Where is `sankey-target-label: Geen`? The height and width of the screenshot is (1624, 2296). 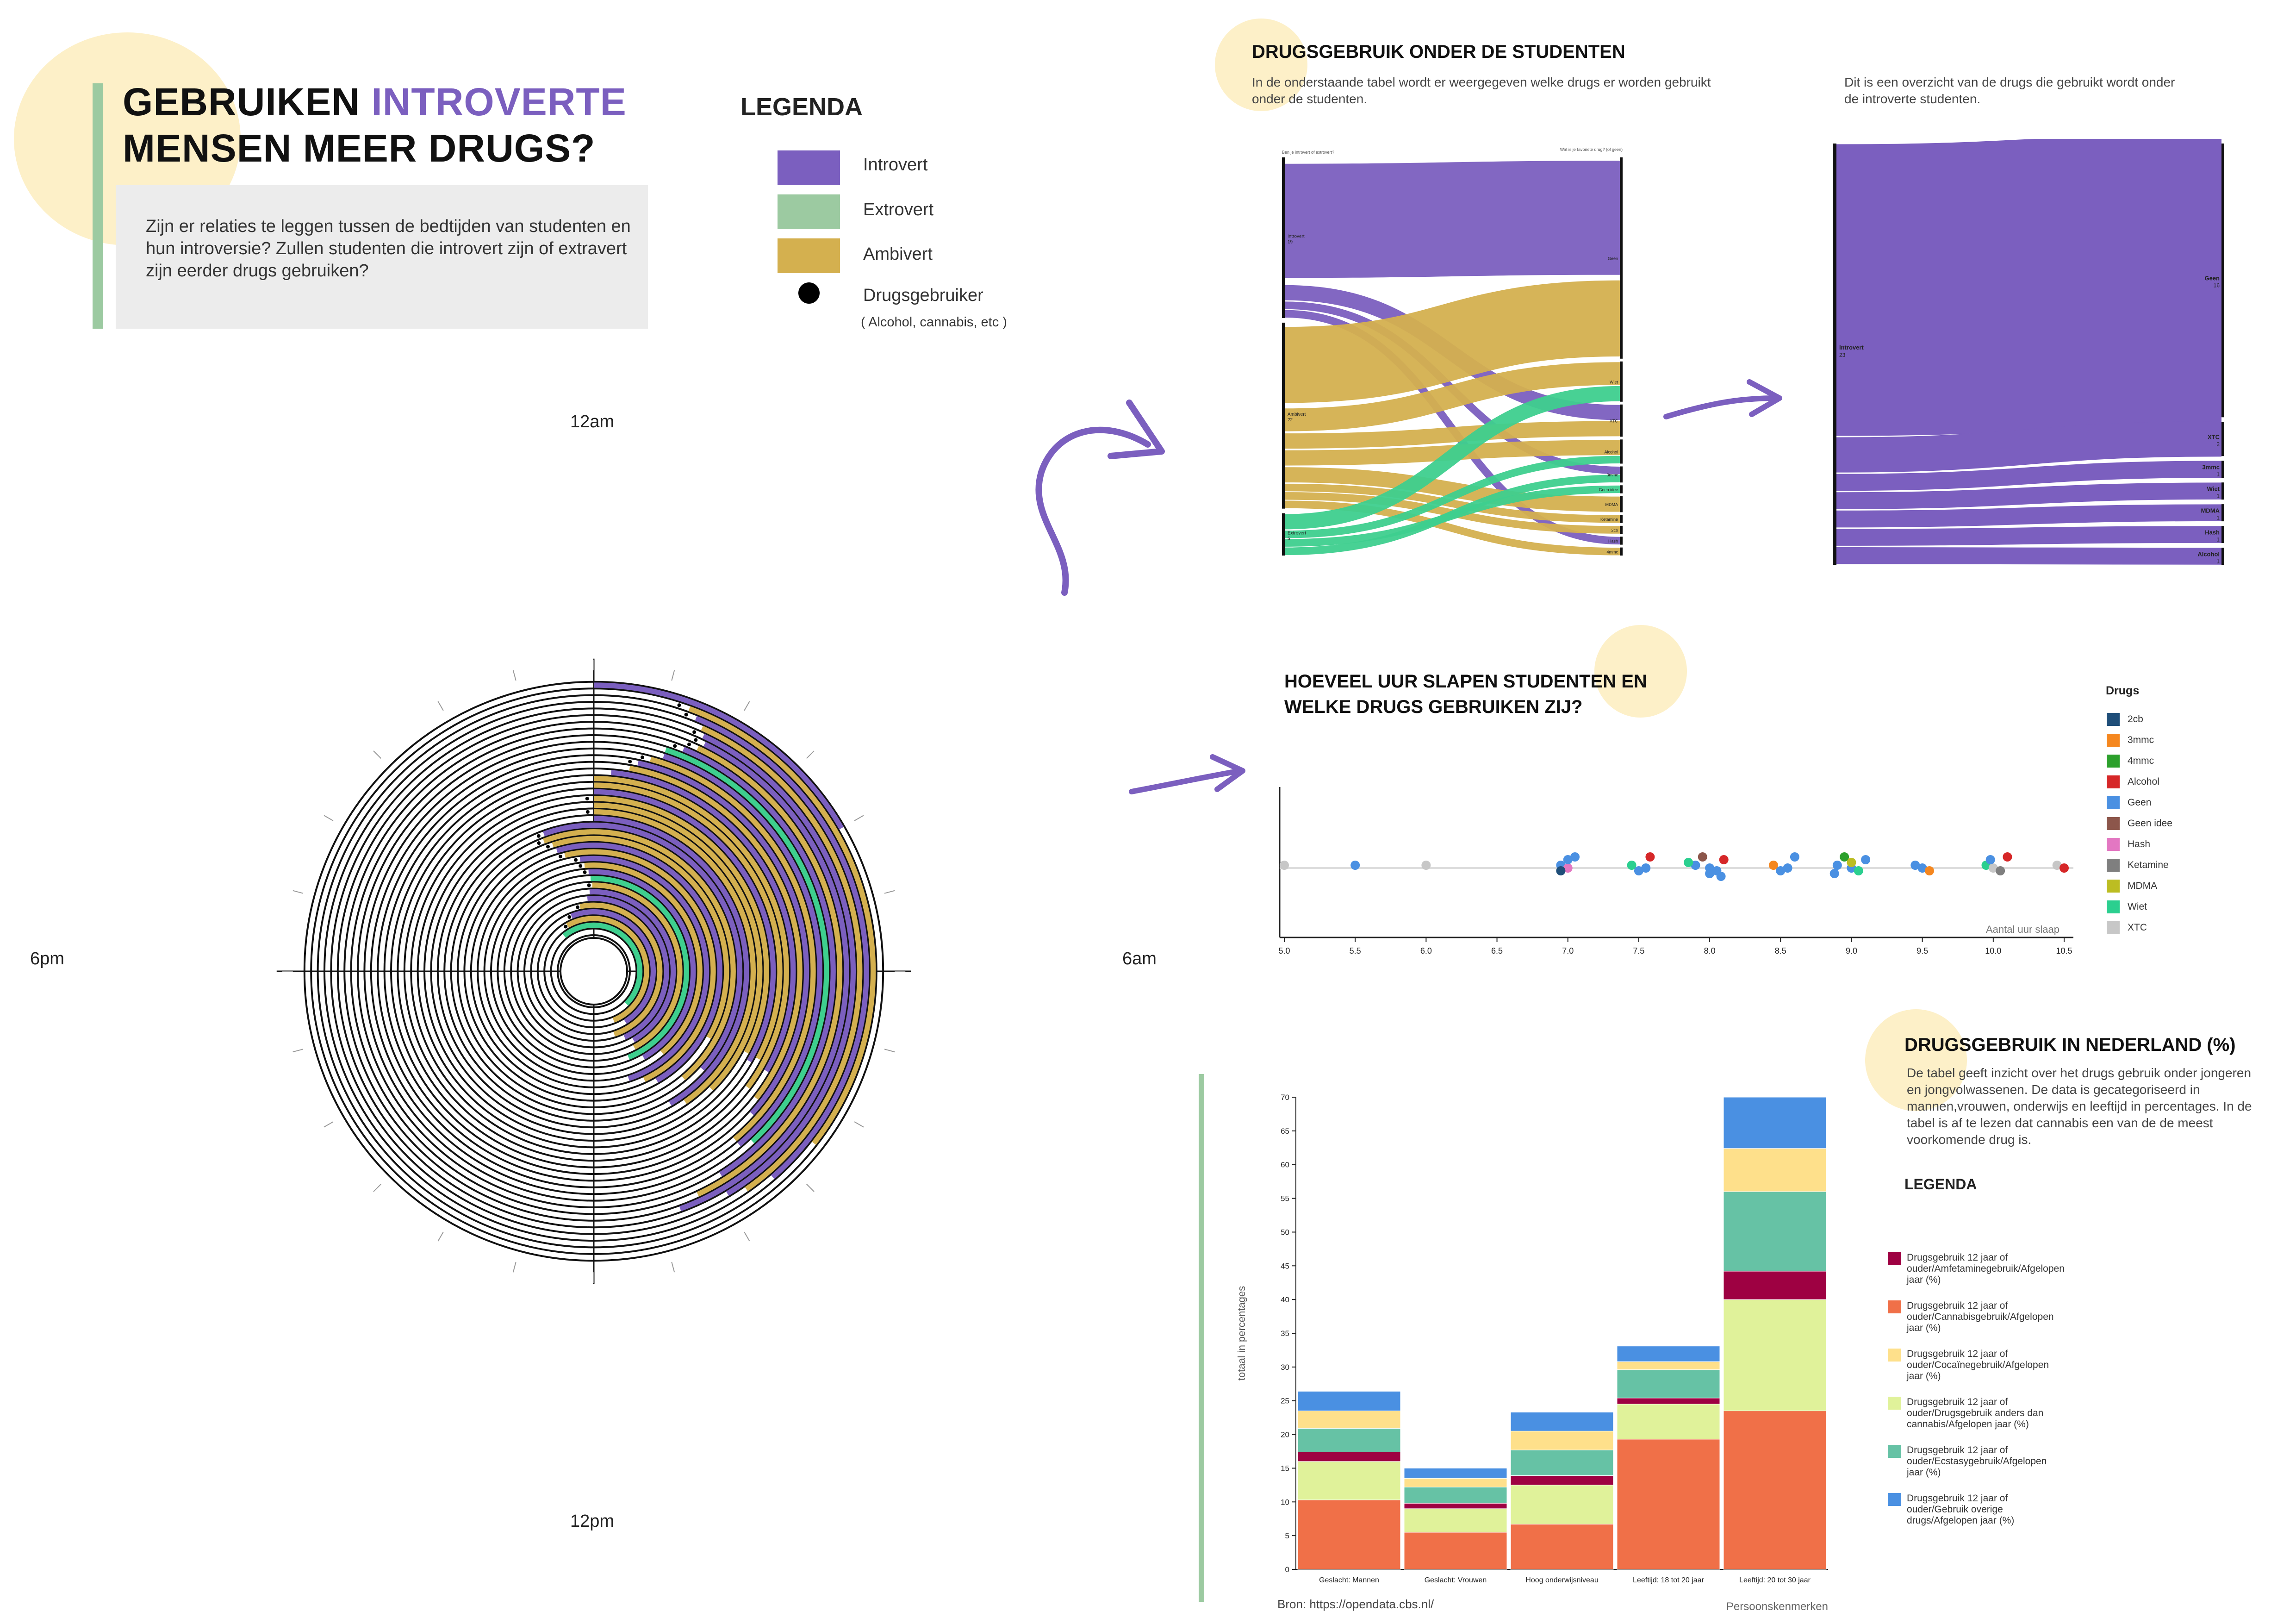 sankey-target-label: Geen is located at coordinates (1613, 258).